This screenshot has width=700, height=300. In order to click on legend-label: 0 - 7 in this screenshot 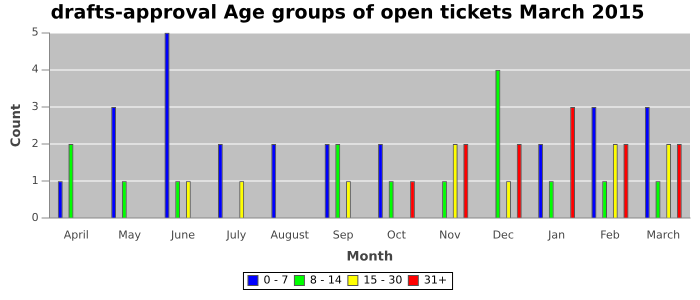, I will do `click(275, 279)`.